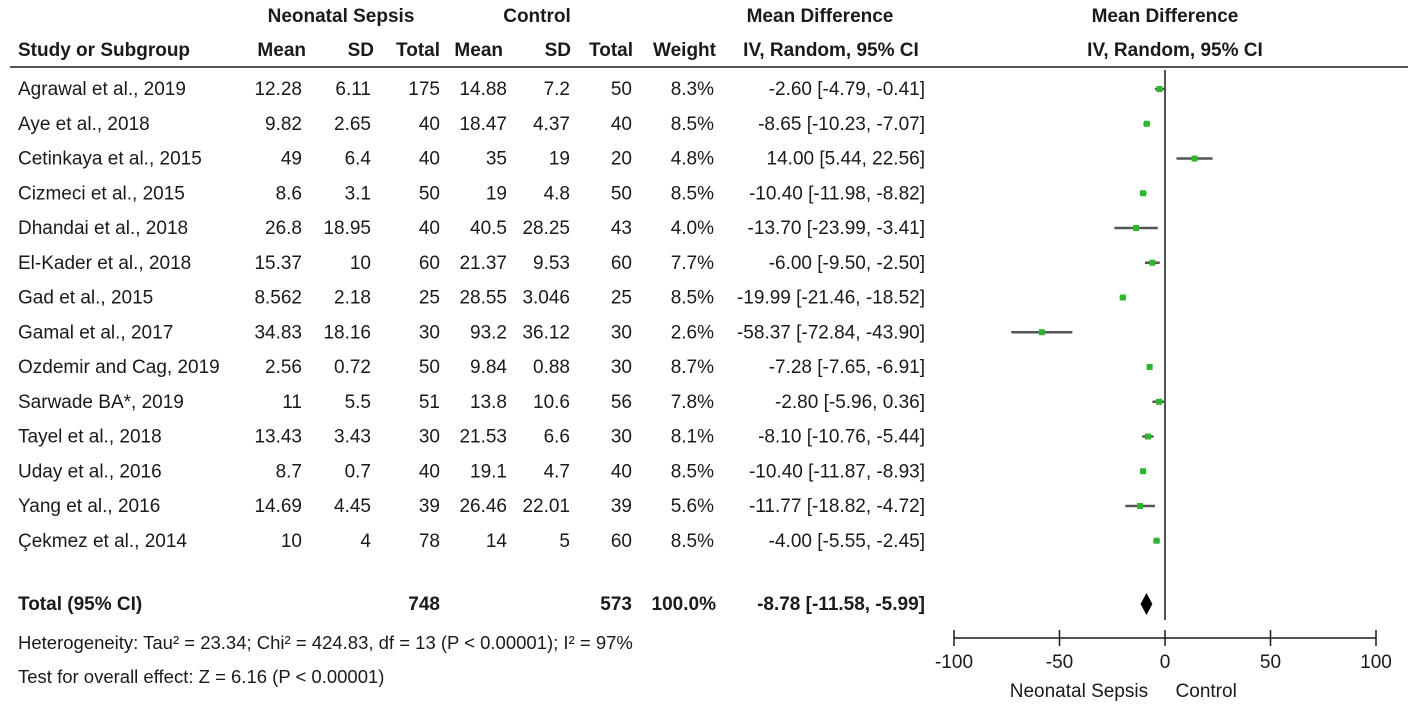 The height and width of the screenshot is (707, 1408). I want to click on group2-header: Control, so click(537, 16).